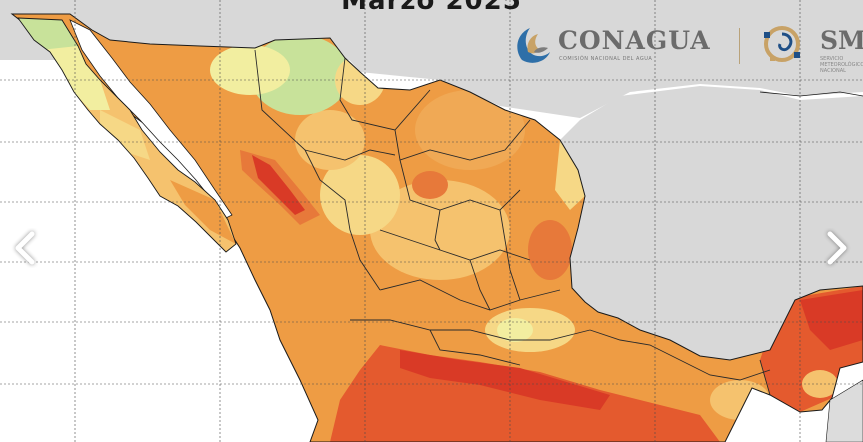  I want to click on chevron-right-icon, so click(837, 248).